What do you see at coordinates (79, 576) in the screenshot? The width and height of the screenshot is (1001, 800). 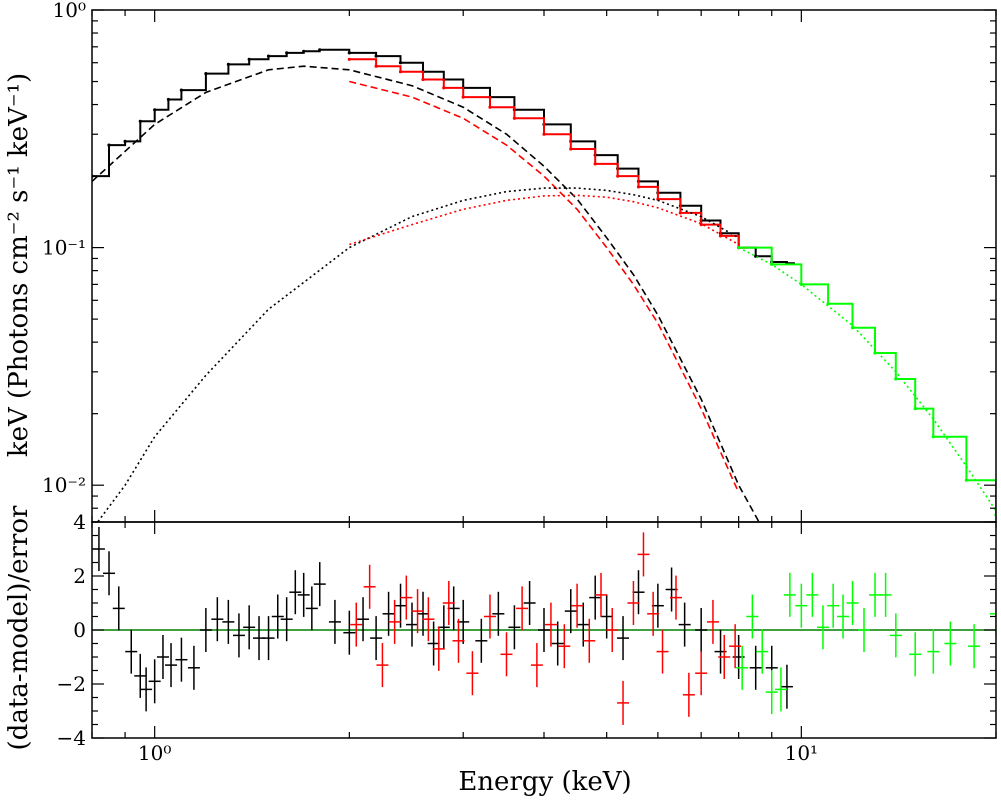 I see `bottom-y-tick-label: 2` at bounding box center [79, 576].